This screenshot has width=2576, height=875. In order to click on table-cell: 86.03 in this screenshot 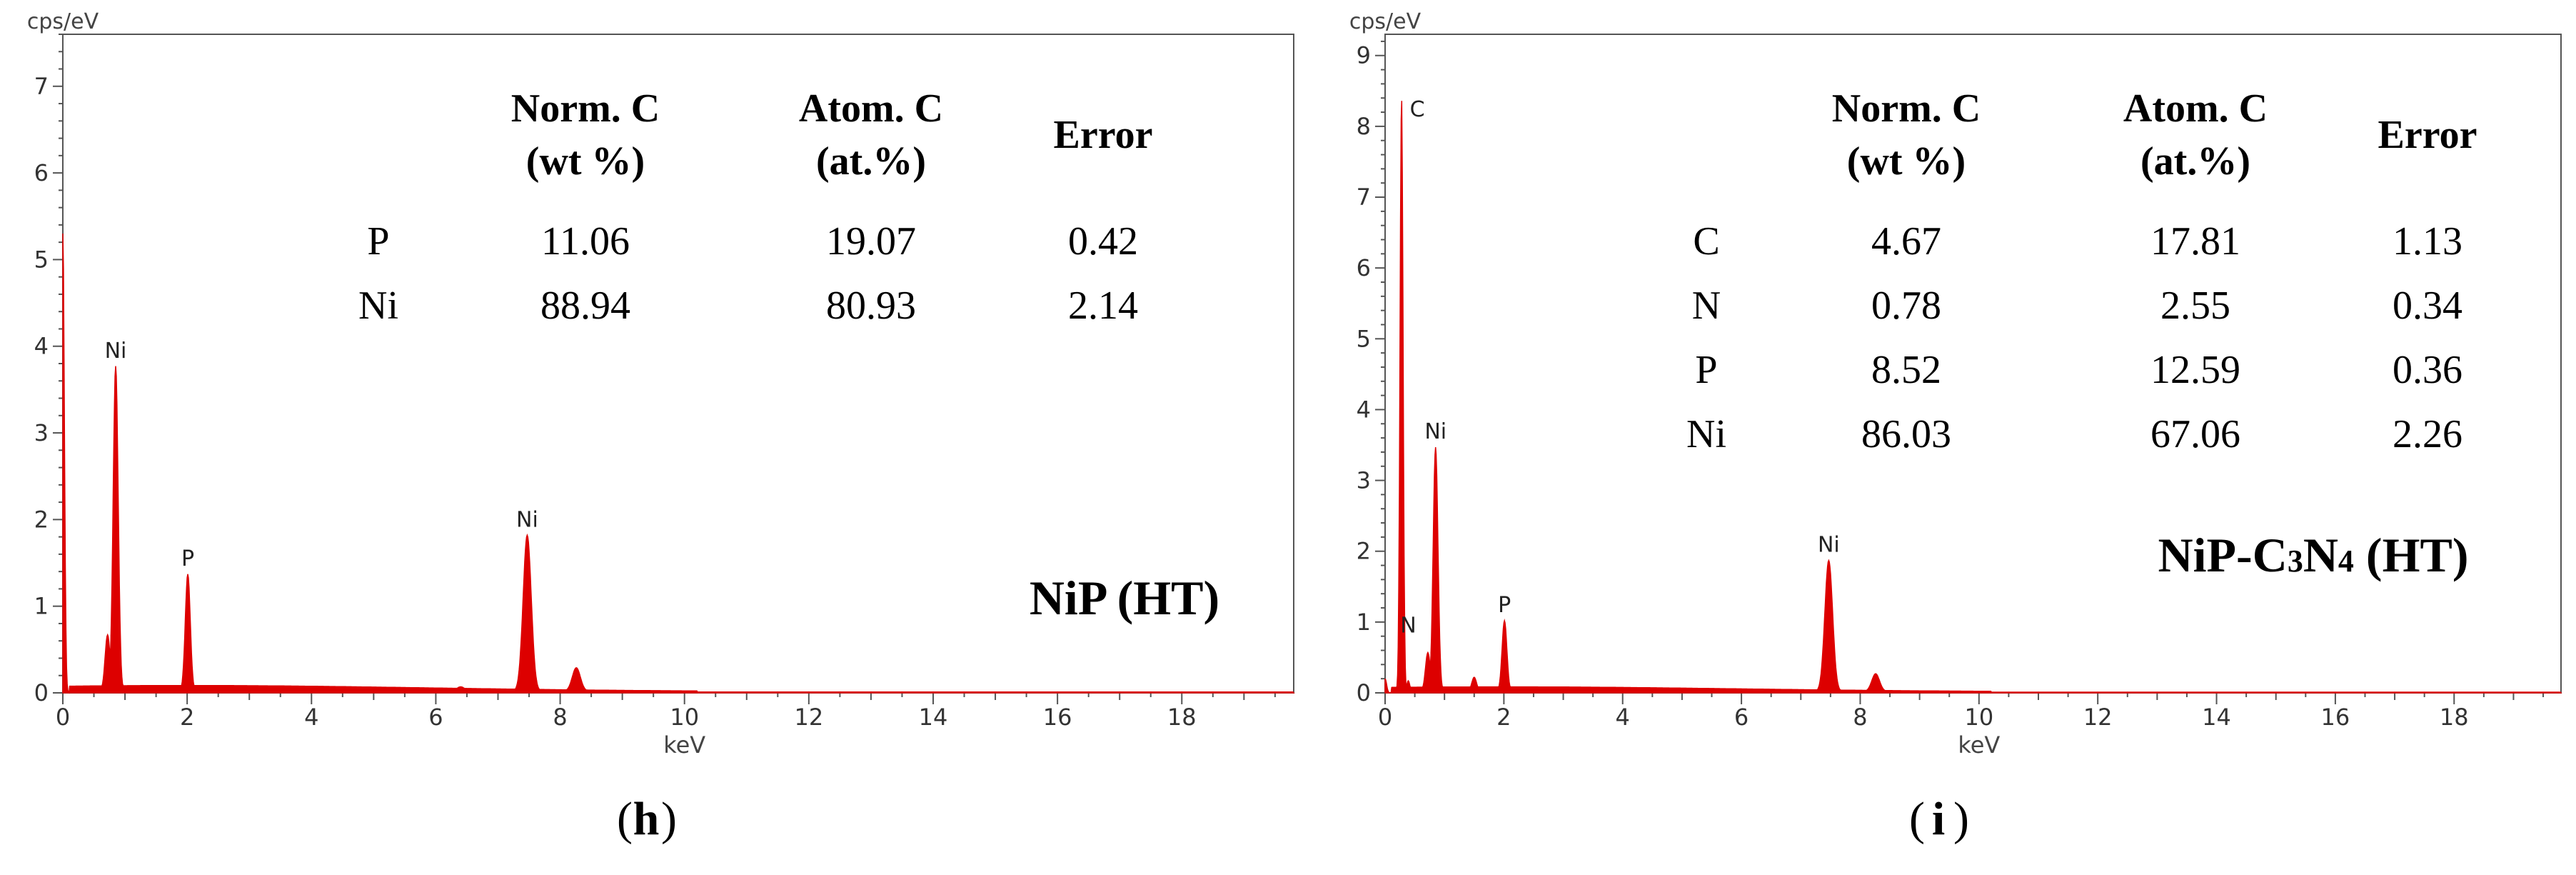, I will do `click(1906, 434)`.